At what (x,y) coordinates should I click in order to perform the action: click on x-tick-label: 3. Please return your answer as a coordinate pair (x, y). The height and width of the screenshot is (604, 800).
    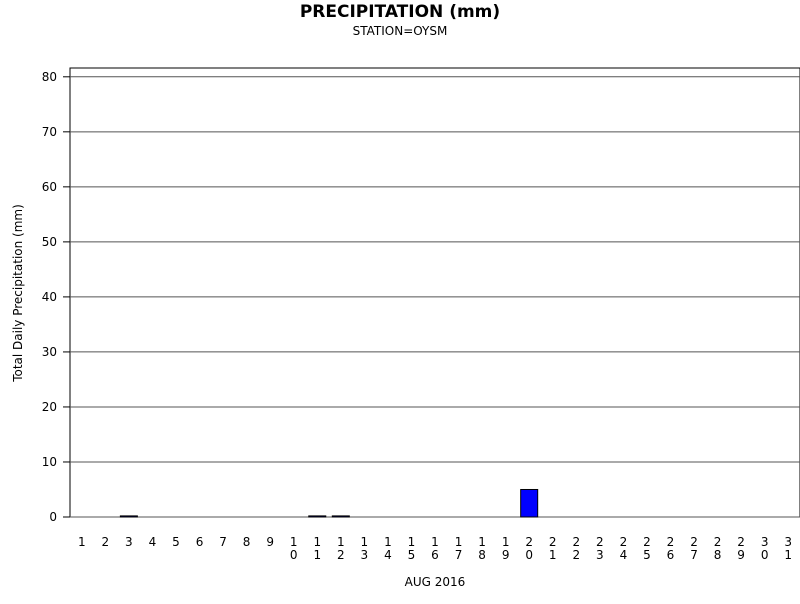
    Looking at the image, I should click on (129, 542).